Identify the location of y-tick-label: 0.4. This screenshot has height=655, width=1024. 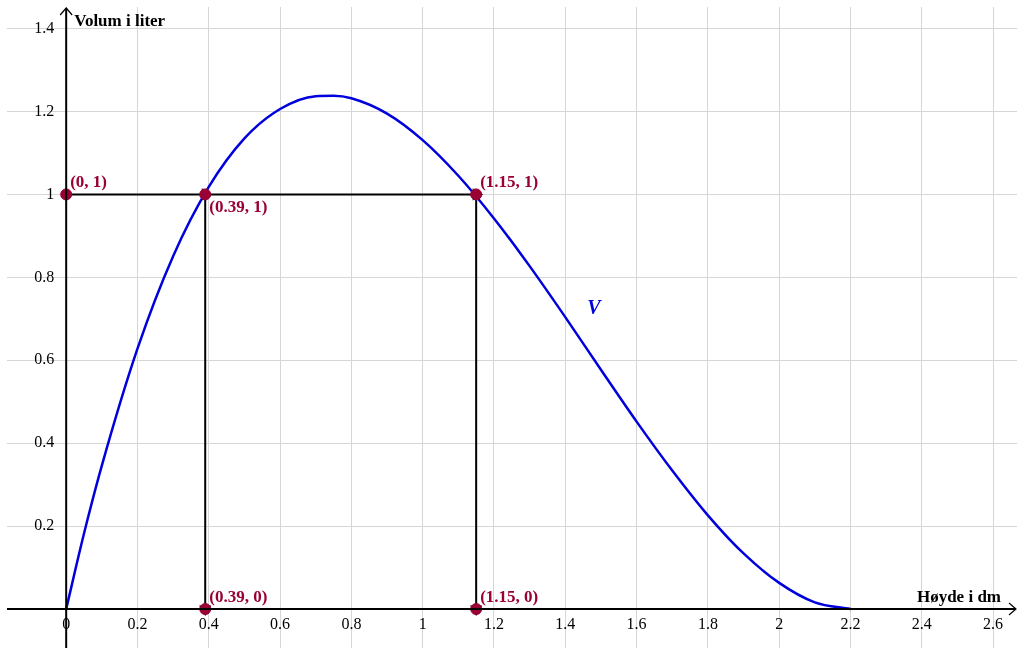
(44, 442).